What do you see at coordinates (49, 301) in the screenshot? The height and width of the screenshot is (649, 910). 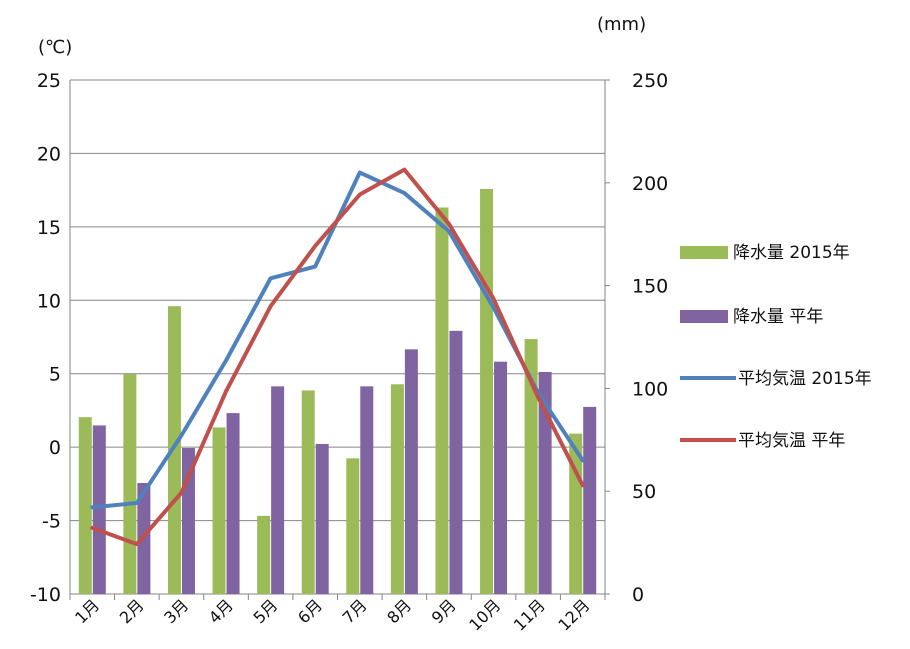 I see `left-tick-label: 10` at bounding box center [49, 301].